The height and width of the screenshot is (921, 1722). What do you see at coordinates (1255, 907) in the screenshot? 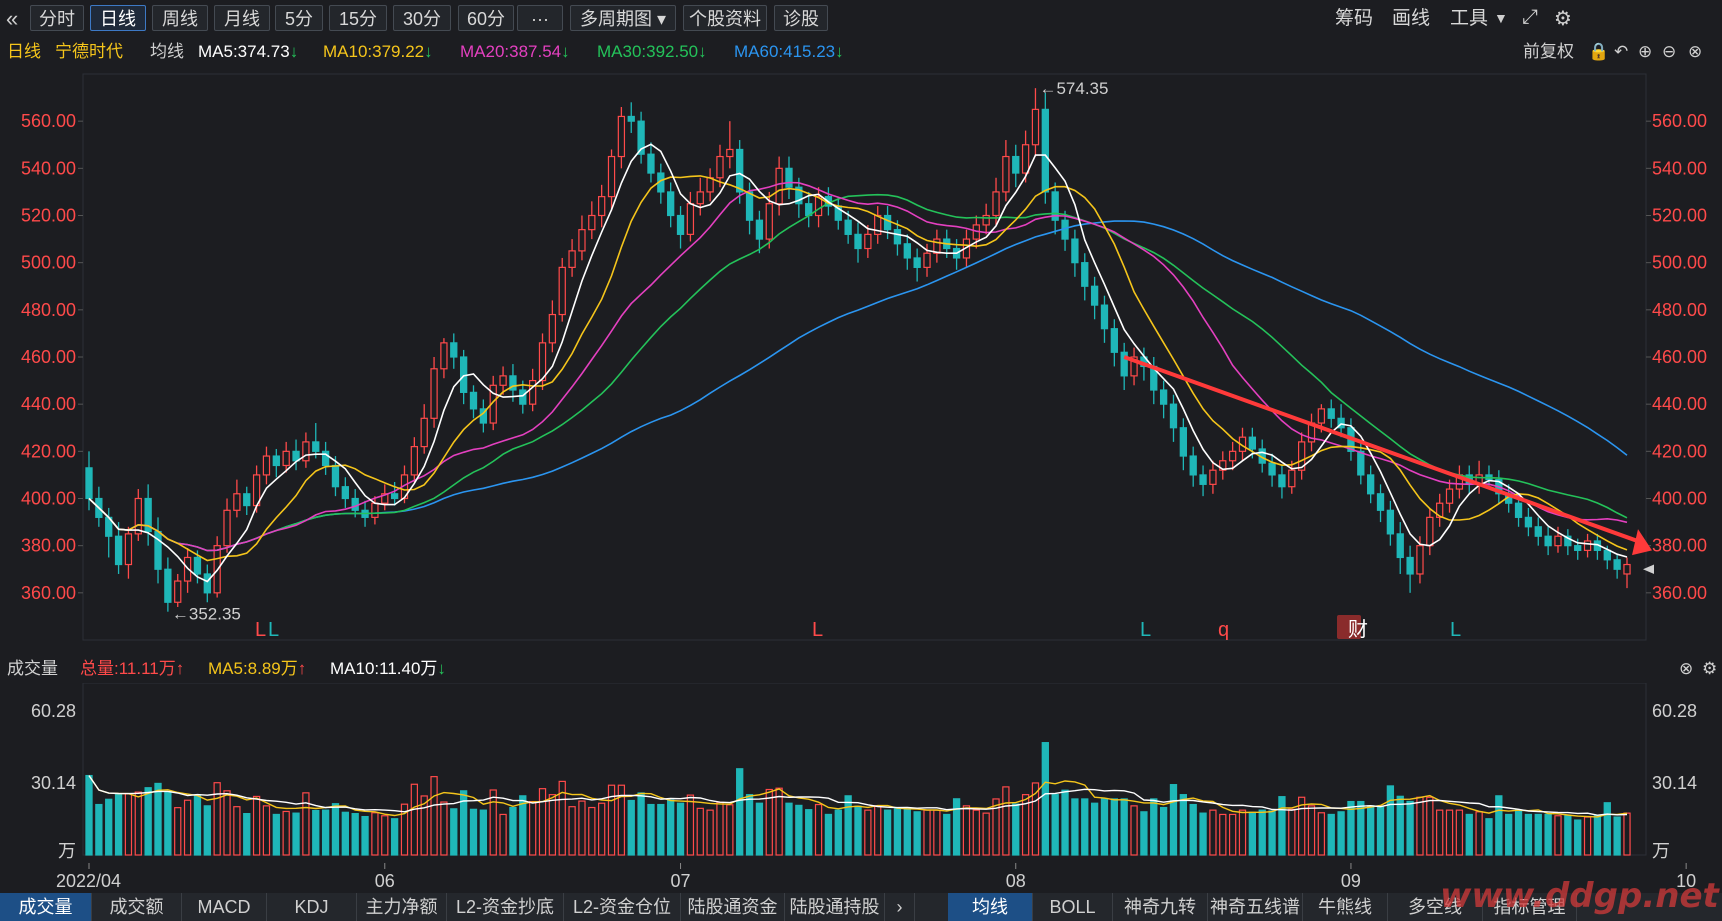
I see `tab-3-right: 神奇五线谱` at bounding box center [1255, 907].